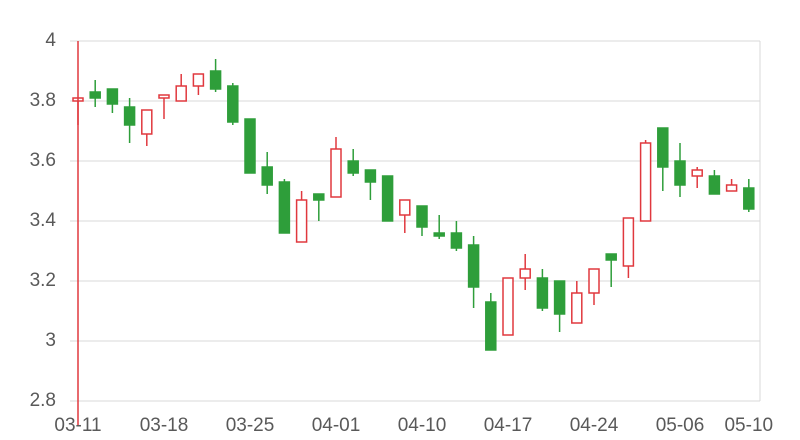 The width and height of the screenshot is (800, 440). Describe the element at coordinates (164, 425) in the screenshot. I see `x-tick-label: 03-18` at that location.